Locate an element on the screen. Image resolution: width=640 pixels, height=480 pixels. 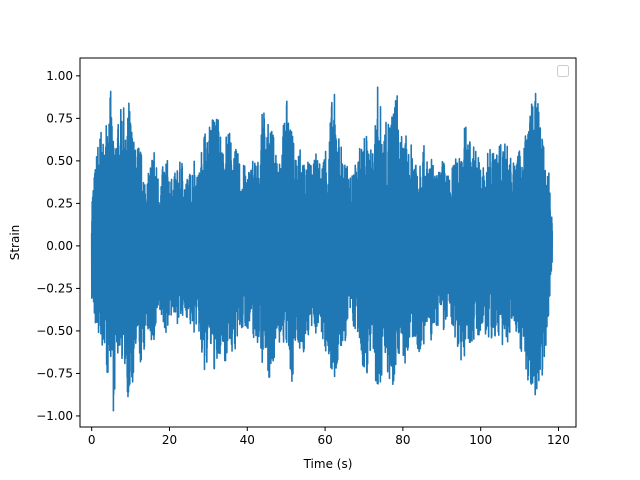
y-tick-label: 1.00 is located at coordinates (59, 76).